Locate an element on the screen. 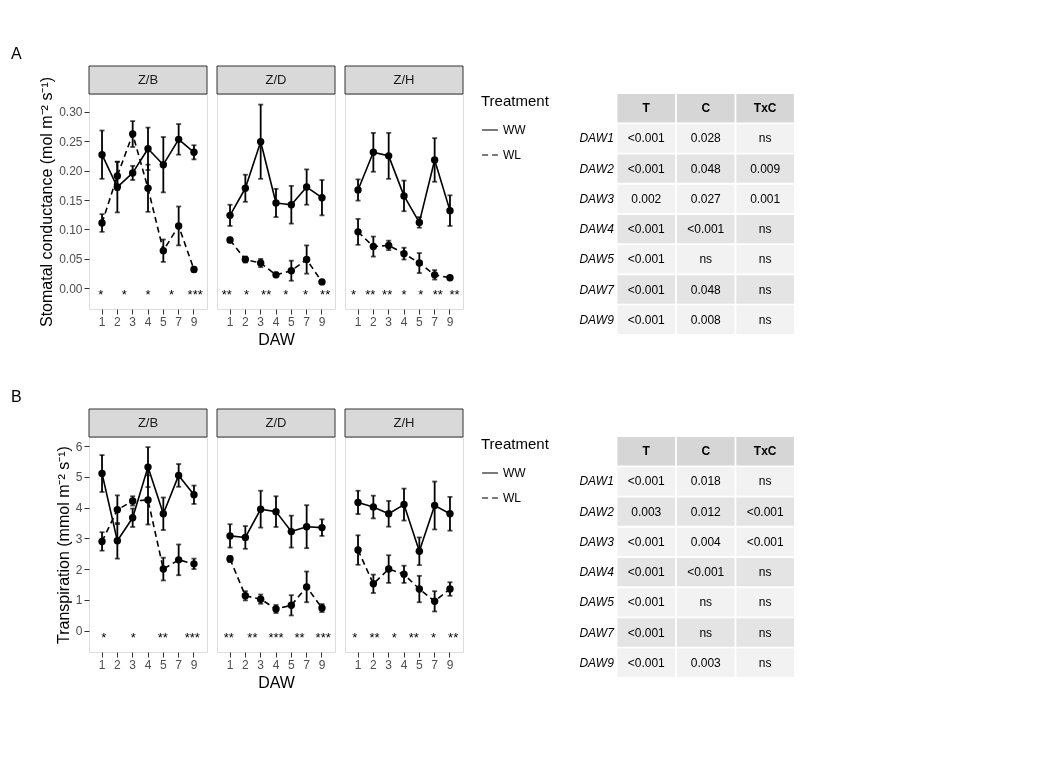 Image resolution: width=1043 pixels, height=760 pixels. y-tick-label: 0.30 is located at coordinates (71, 112).